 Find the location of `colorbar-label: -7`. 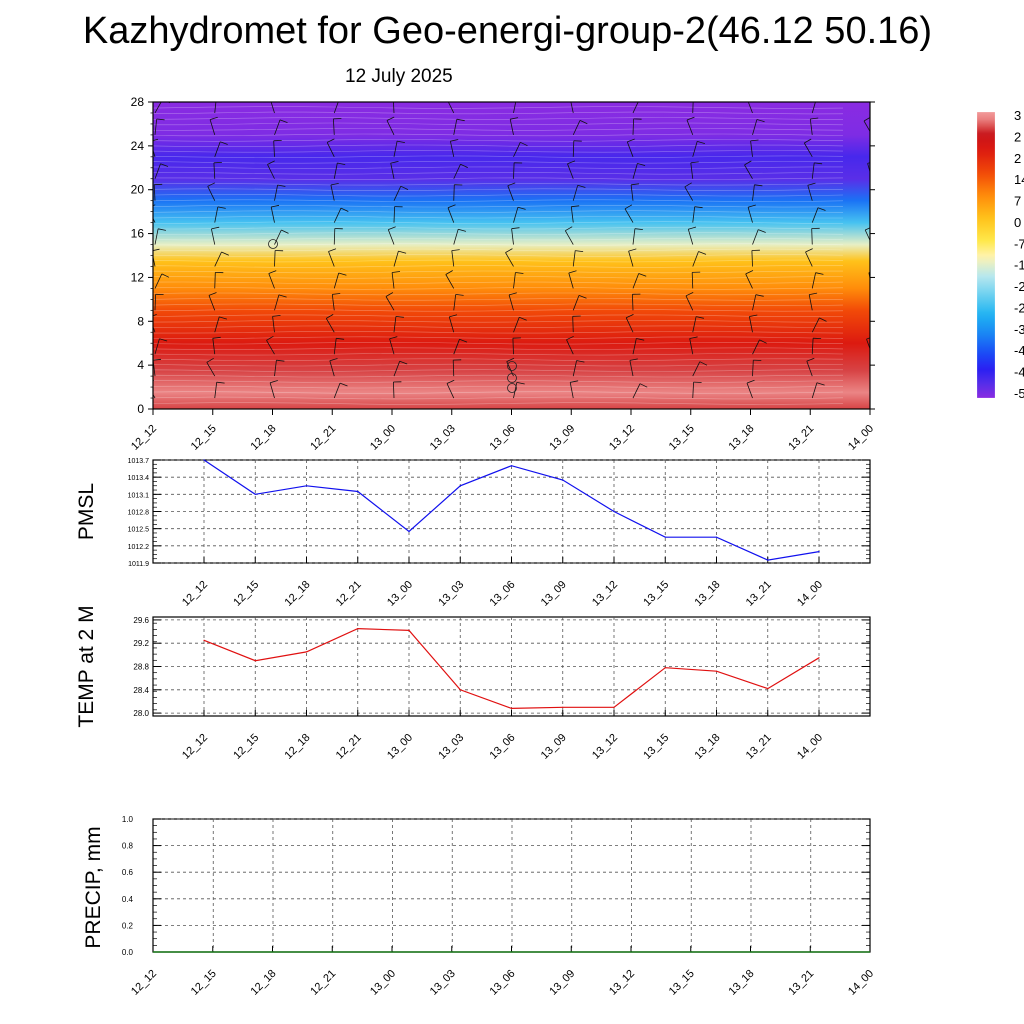

colorbar-label: -7 is located at coordinates (1019, 243).